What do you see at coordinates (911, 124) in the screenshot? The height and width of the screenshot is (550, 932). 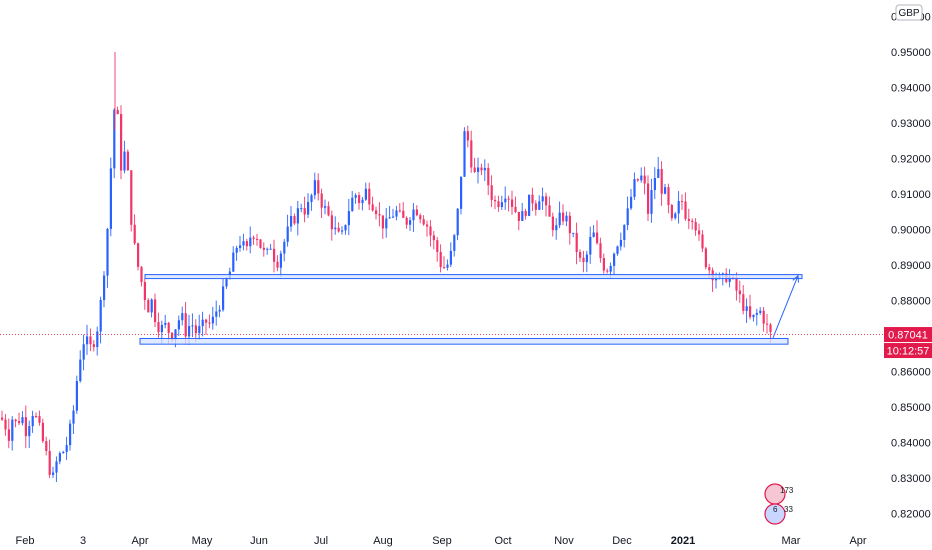 I see `price-tick-label: 0.93000` at bounding box center [911, 124].